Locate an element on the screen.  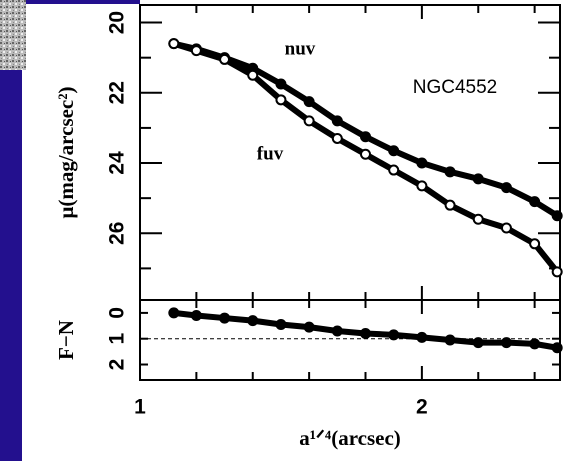
texture is located at coordinates (13, 35).